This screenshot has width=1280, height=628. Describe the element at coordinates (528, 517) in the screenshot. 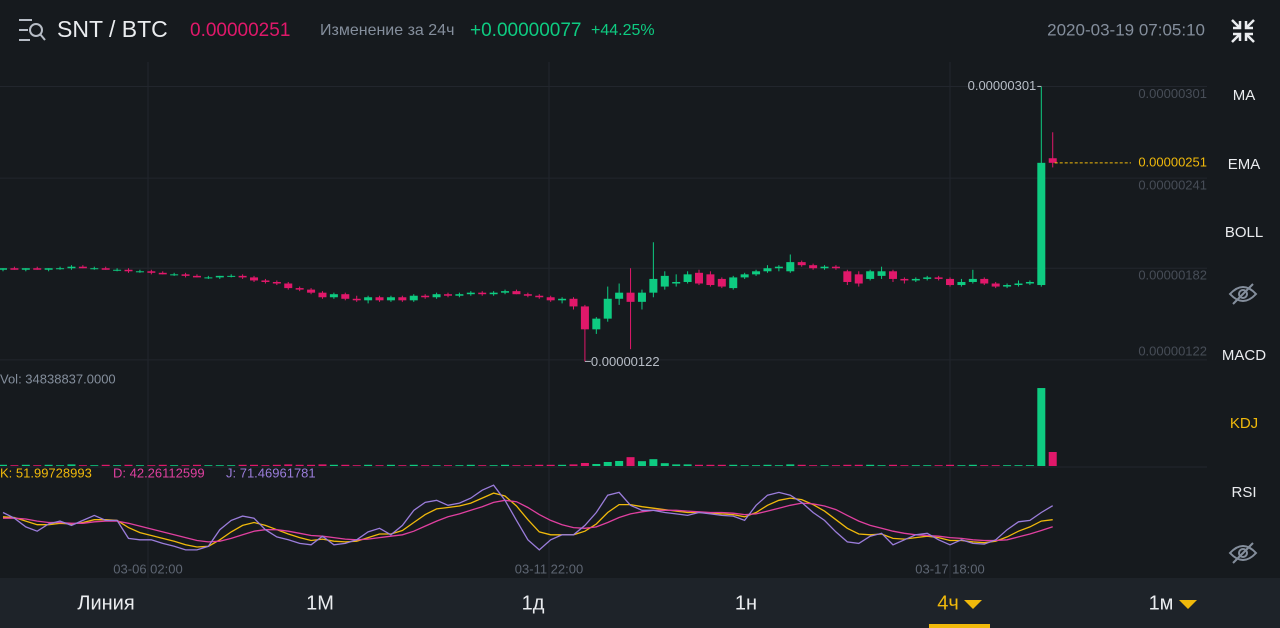

I see `kdj-line` at that location.